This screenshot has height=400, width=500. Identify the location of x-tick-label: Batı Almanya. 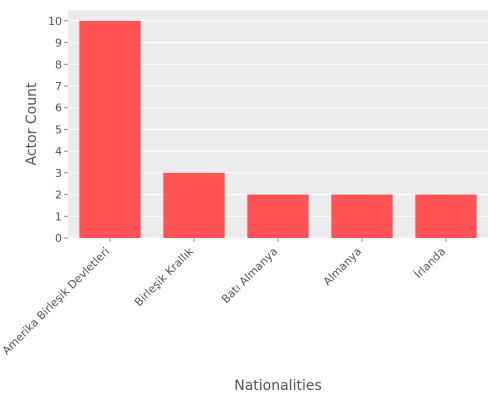
(249, 275).